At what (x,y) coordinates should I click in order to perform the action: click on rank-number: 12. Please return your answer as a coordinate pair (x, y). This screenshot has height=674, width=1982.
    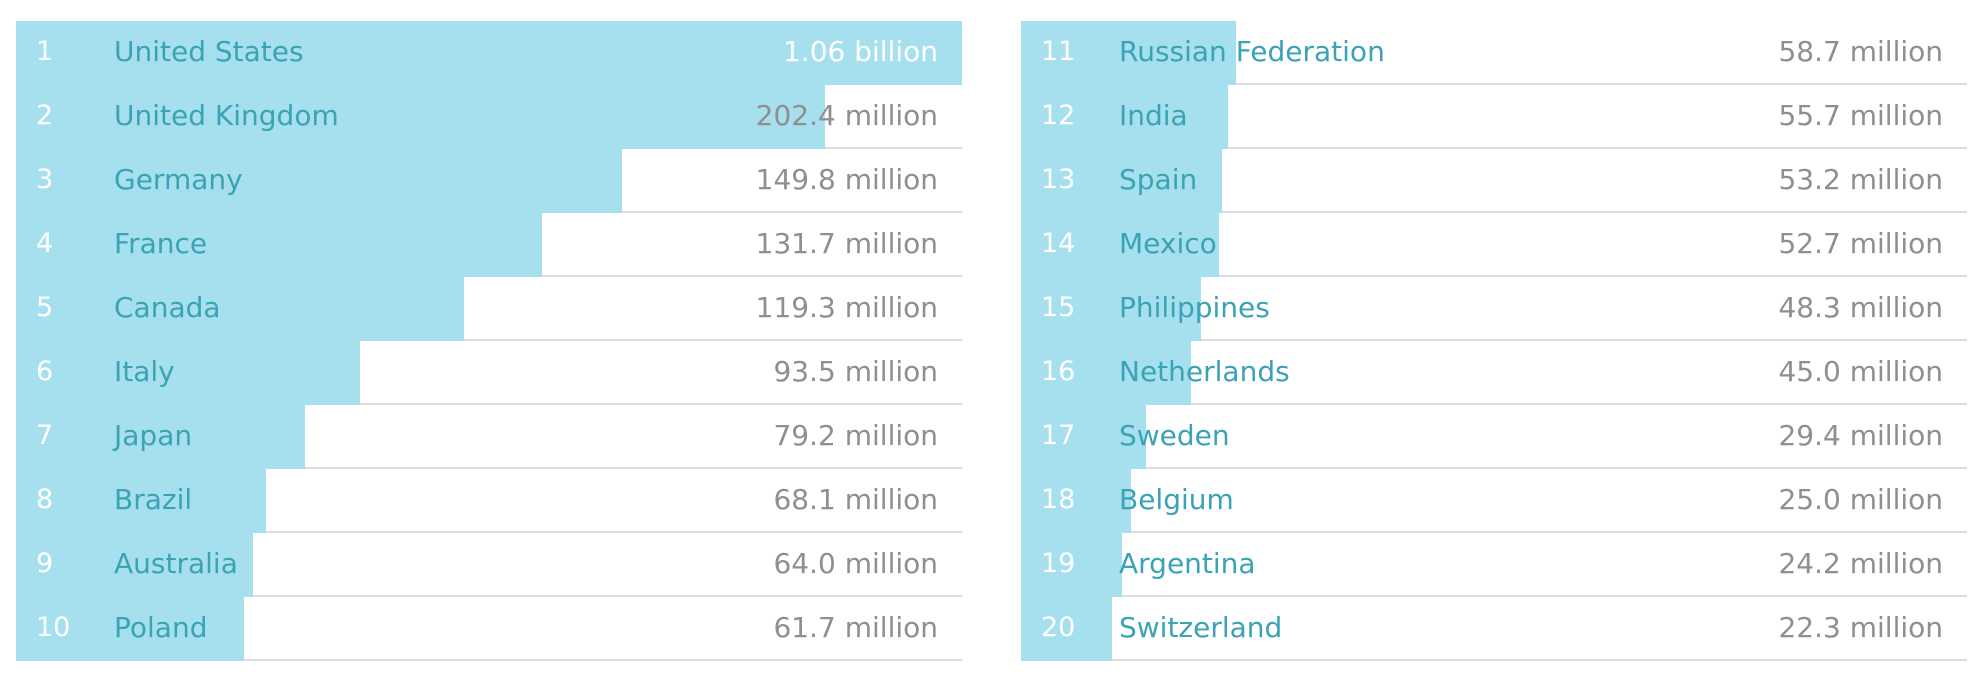
    Looking at the image, I should click on (1058, 115).